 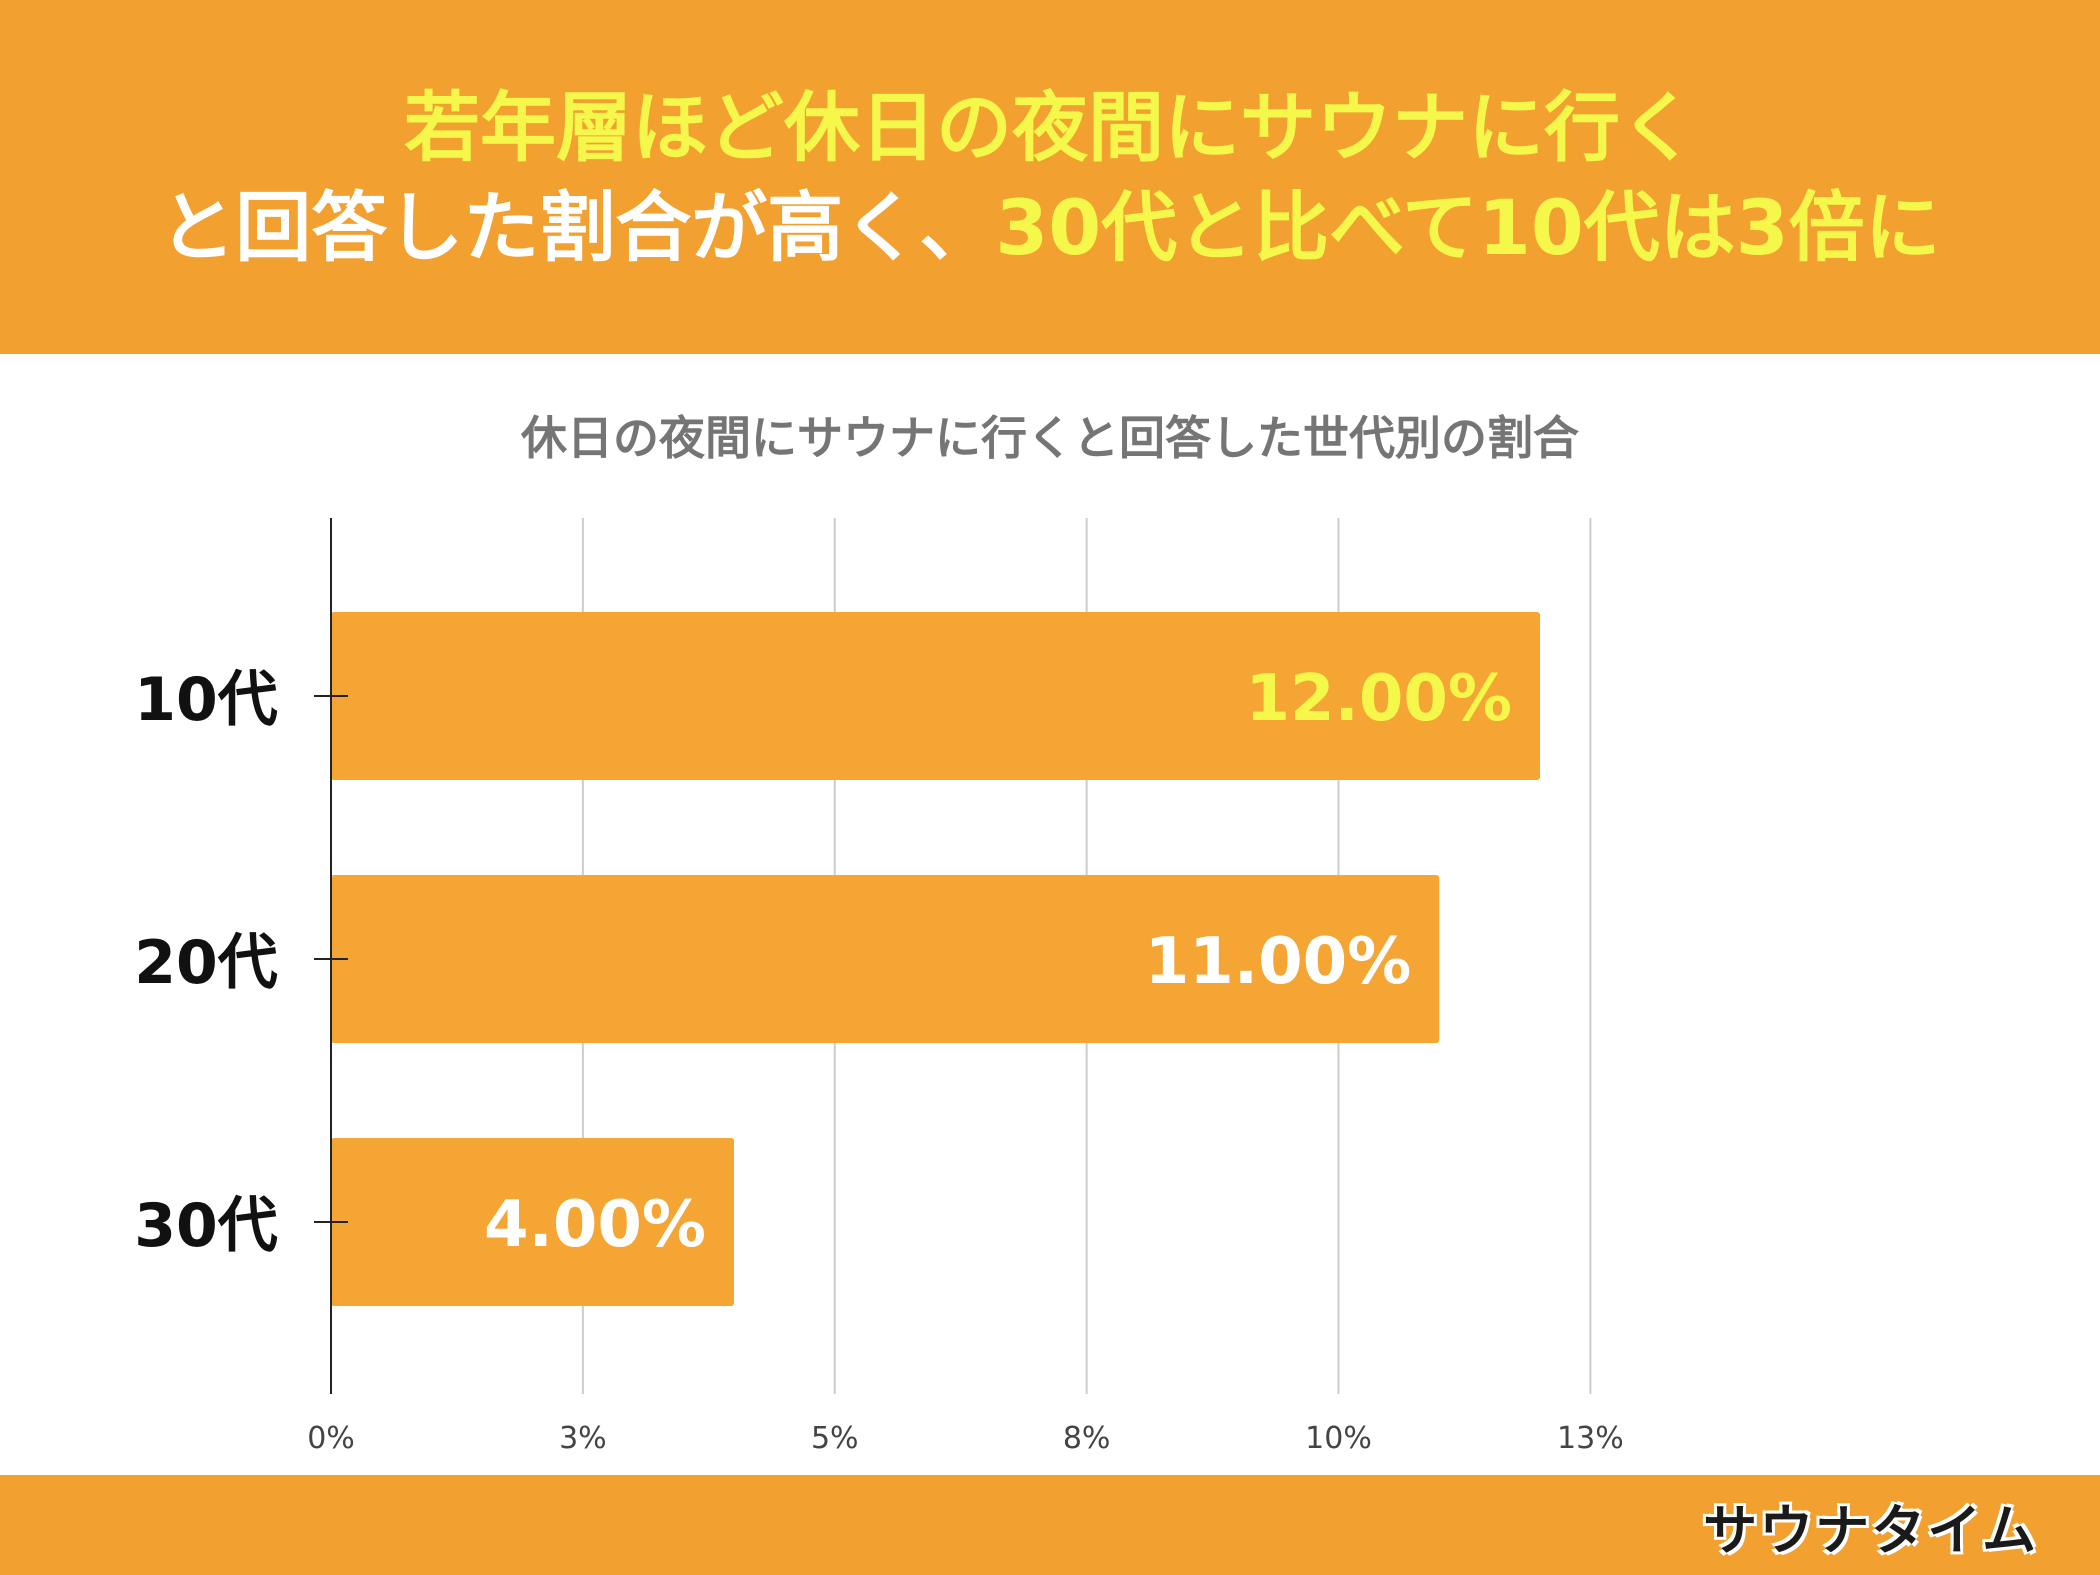 I want to click on footer-bar: サウナタイム, so click(x=1050, y=1525).